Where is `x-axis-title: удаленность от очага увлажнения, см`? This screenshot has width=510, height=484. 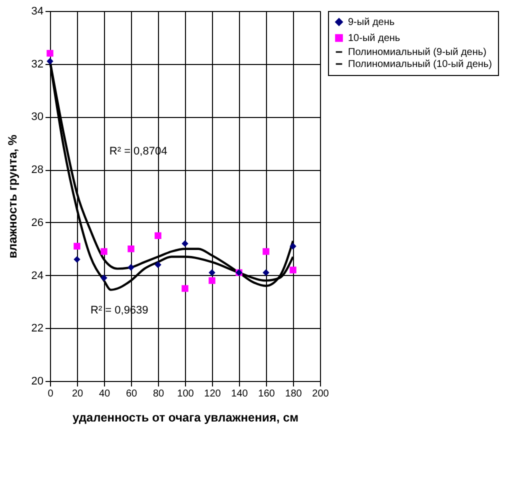
x-axis-title: удаленность от очага увлажнения, см is located at coordinates (185, 417).